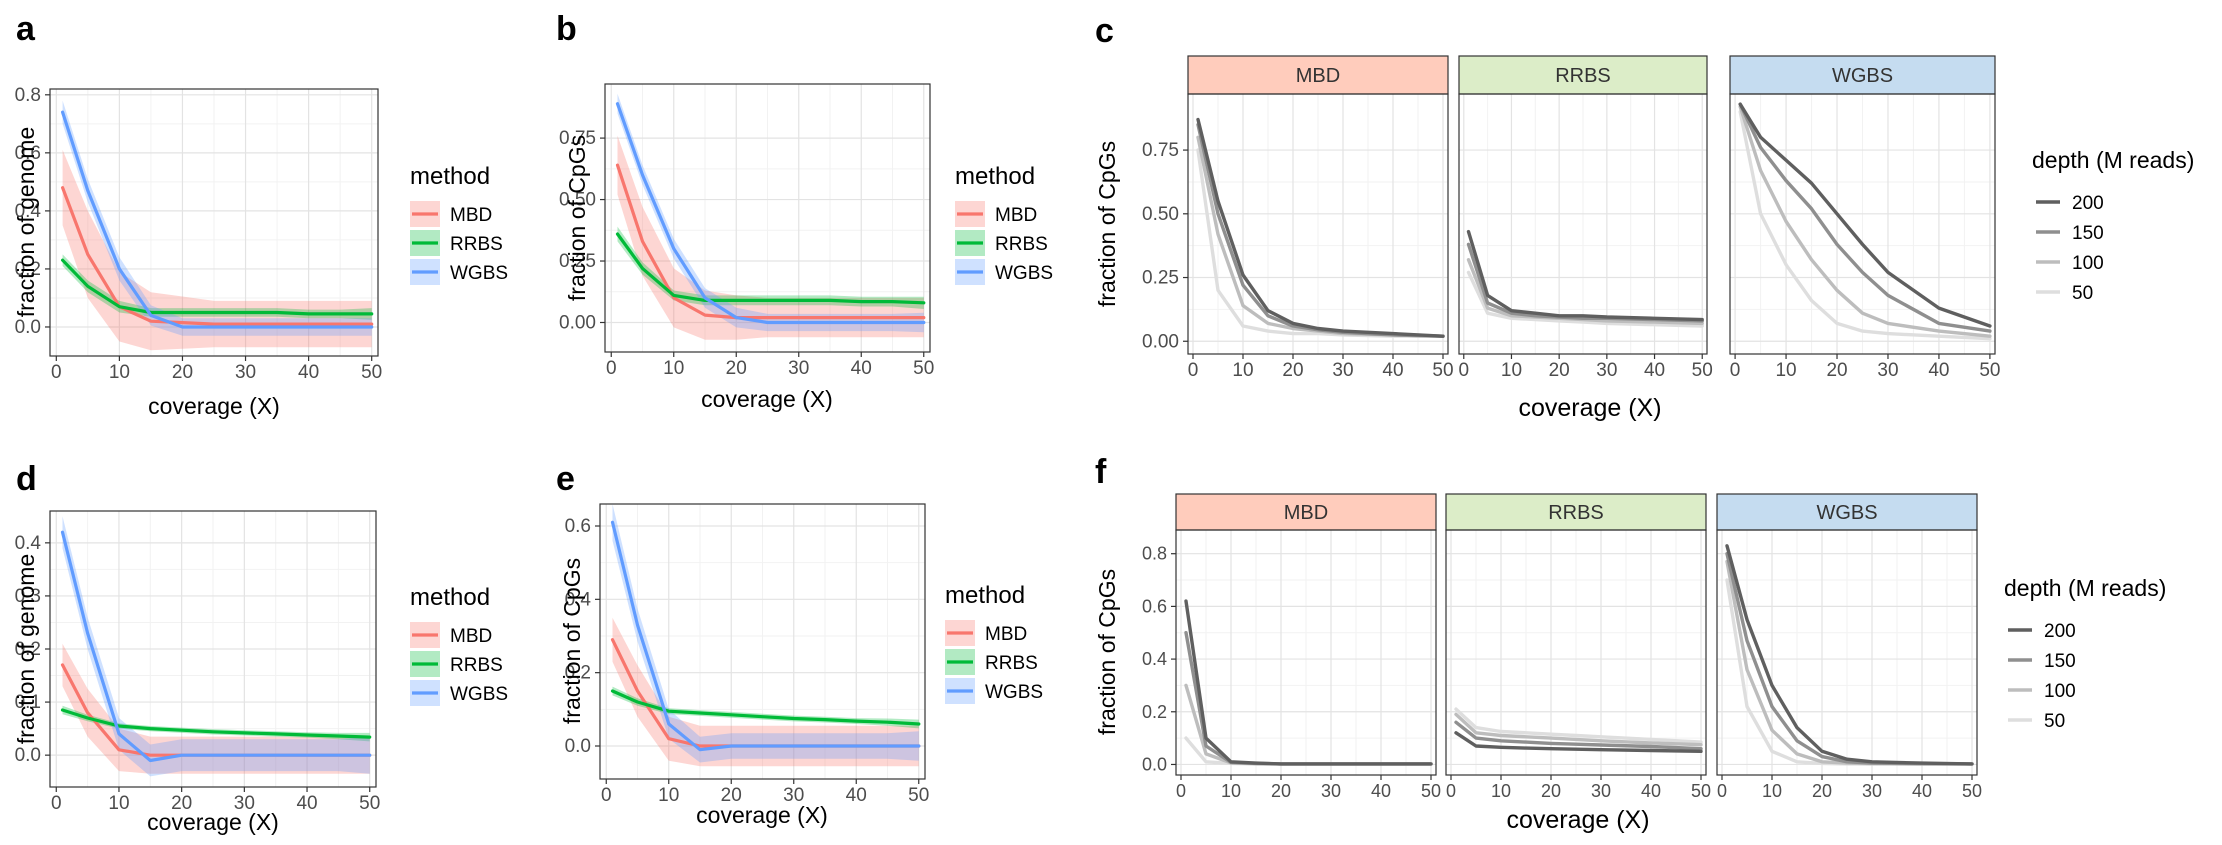 The width and height of the screenshot is (2222, 845). Describe the element at coordinates (577, 138) in the screenshot. I see `y-tick-label: 0.75` at that location.